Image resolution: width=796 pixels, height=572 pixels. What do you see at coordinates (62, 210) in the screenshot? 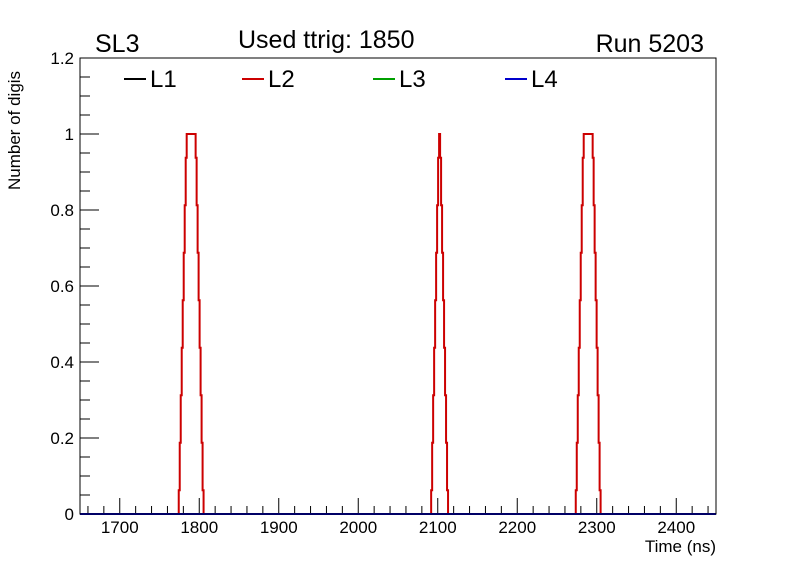
I see `y-tick-label: 0.8` at bounding box center [62, 210].